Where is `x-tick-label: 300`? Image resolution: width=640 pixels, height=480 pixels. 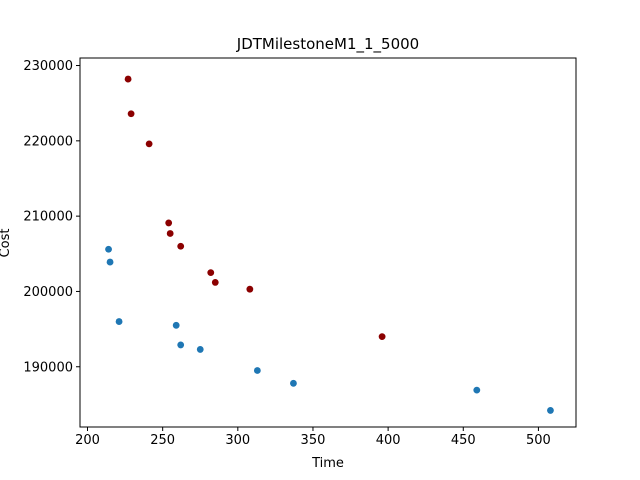
x-tick-label: 300 is located at coordinates (237, 440).